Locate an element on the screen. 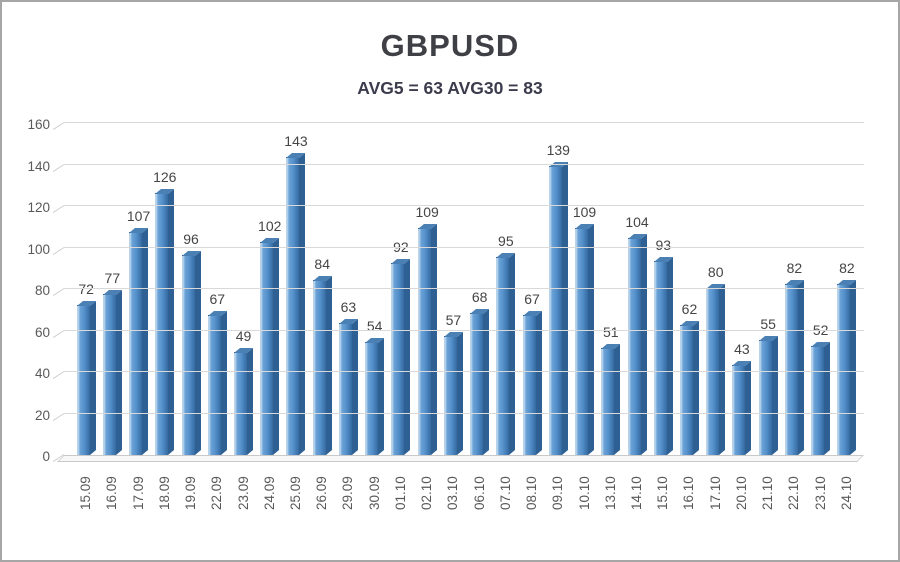 This screenshot has width=900, height=562. bar-column-group: 72 15.09 is located at coordinates (86, 316).